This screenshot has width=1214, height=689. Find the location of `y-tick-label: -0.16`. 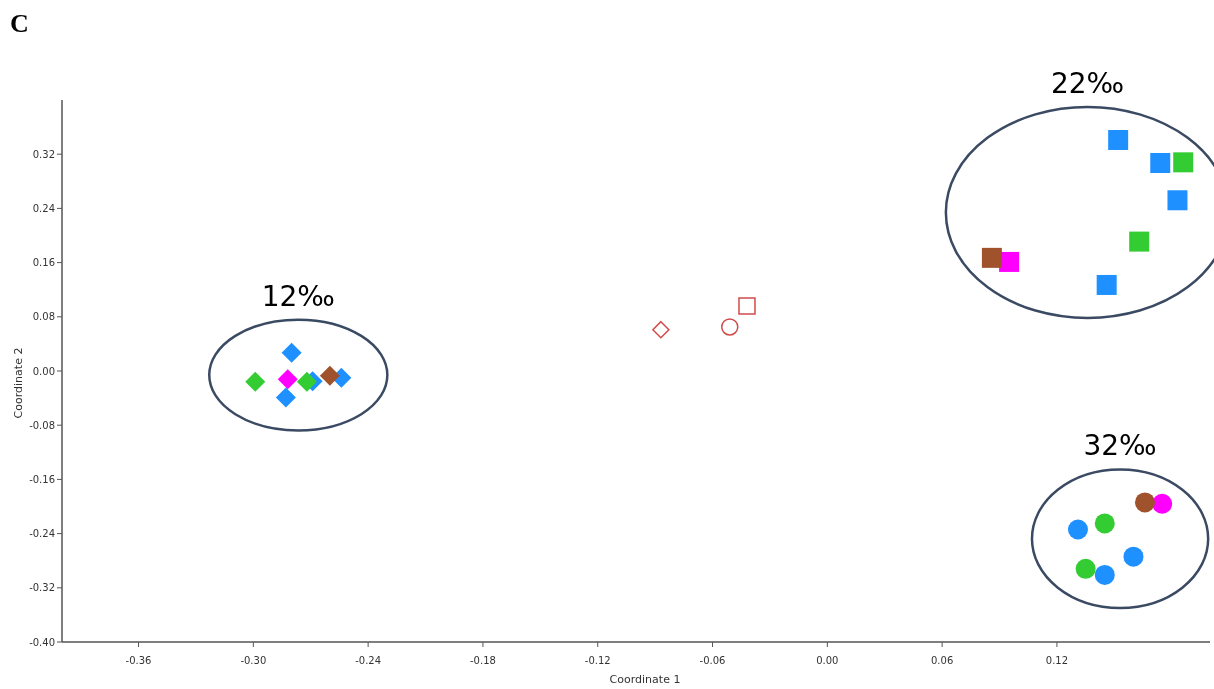

y-tick-label: -0.16 is located at coordinates (42, 479).